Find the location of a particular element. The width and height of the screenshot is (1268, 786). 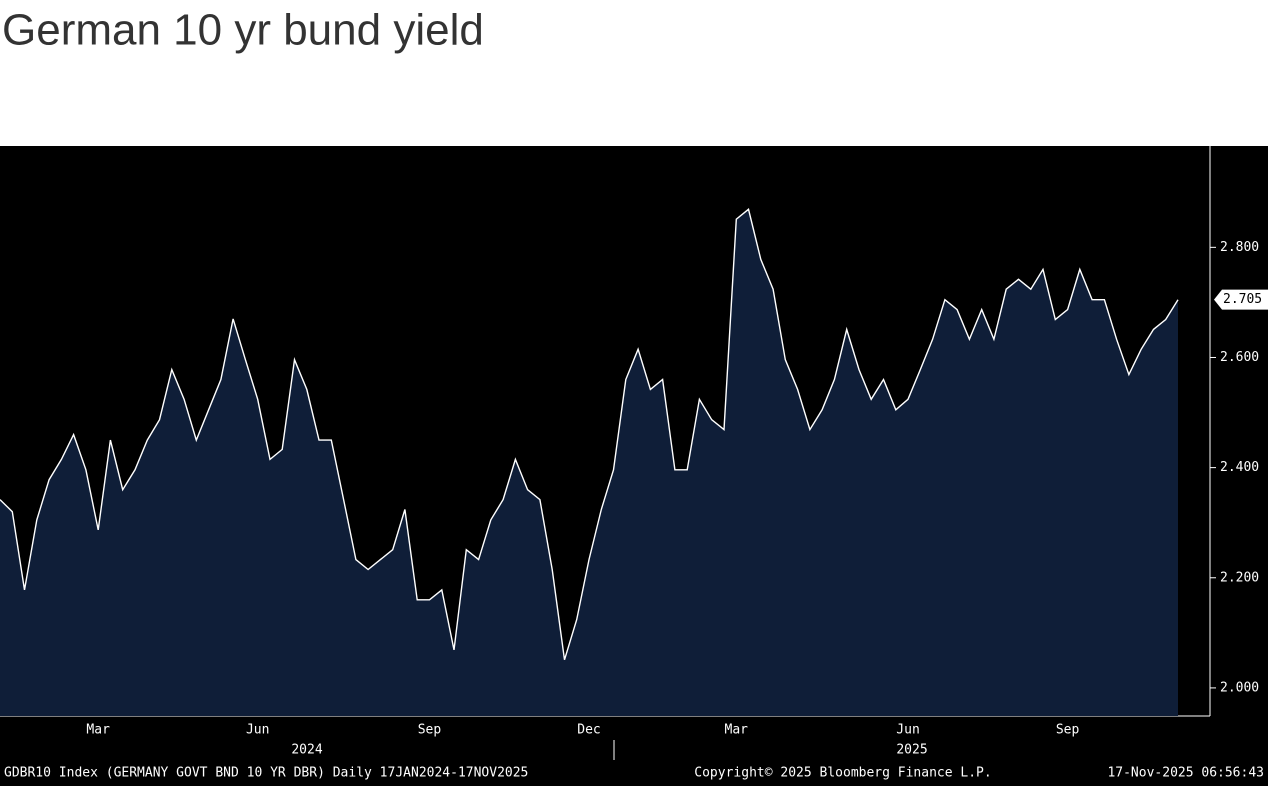

last-value-box is located at coordinates (1241, 299).